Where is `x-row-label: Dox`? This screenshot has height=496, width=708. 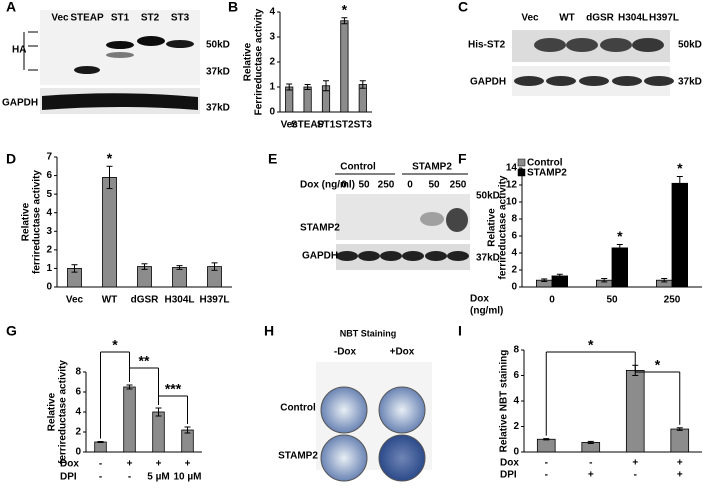 x-row-label: Dox is located at coordinates (69, 464).